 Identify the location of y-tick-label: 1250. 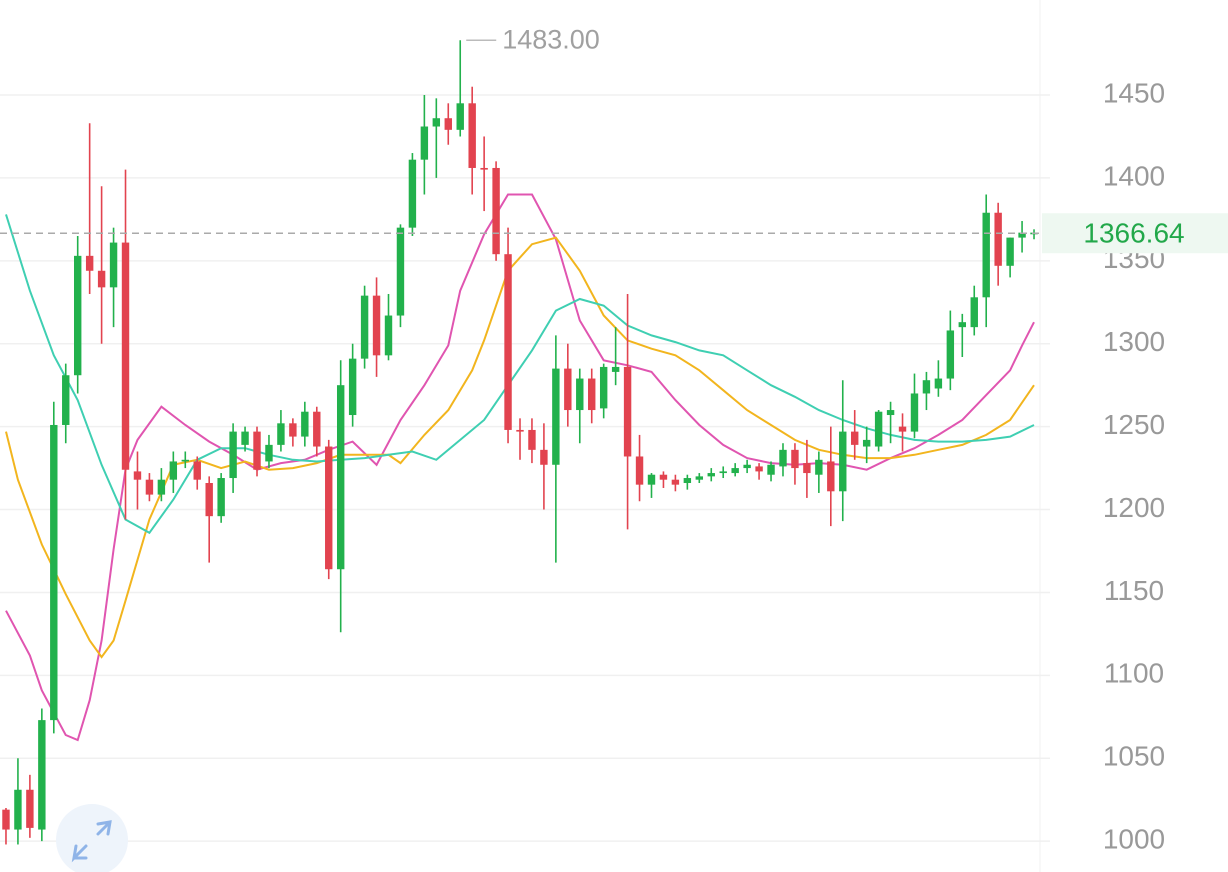
(1134, 424).